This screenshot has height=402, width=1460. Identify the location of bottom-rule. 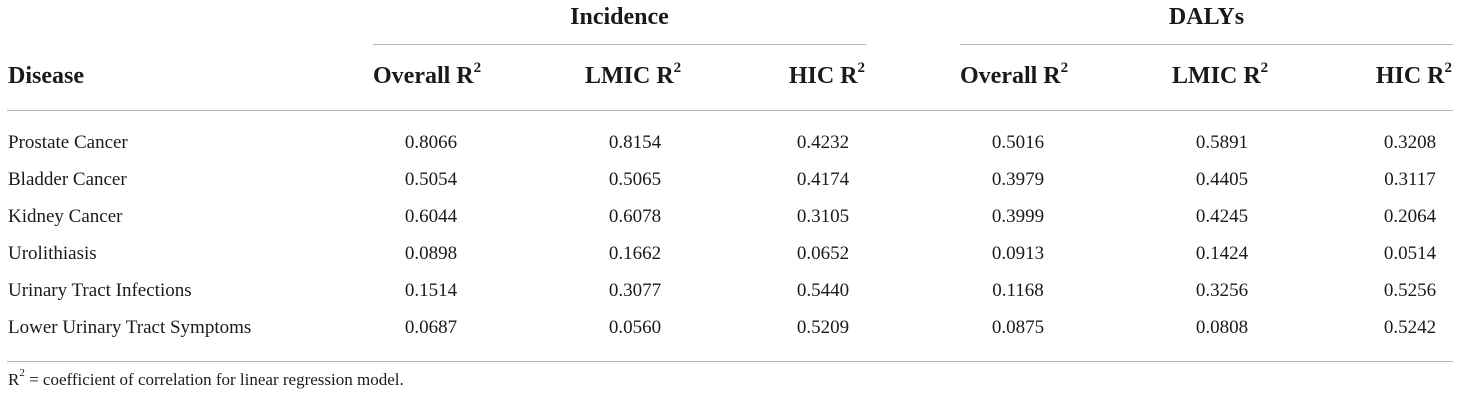
(730, 361).